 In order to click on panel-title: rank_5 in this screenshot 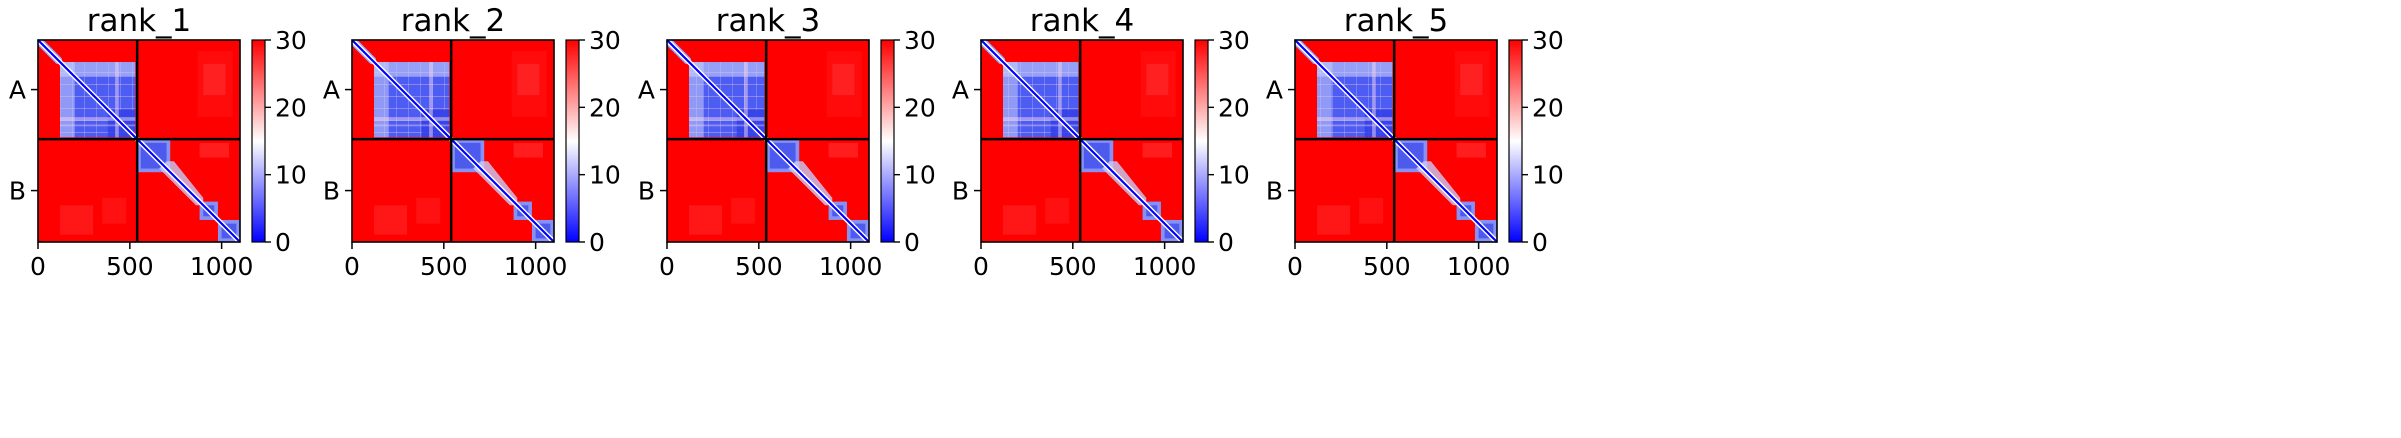, I will do `click(1396, 21)`.